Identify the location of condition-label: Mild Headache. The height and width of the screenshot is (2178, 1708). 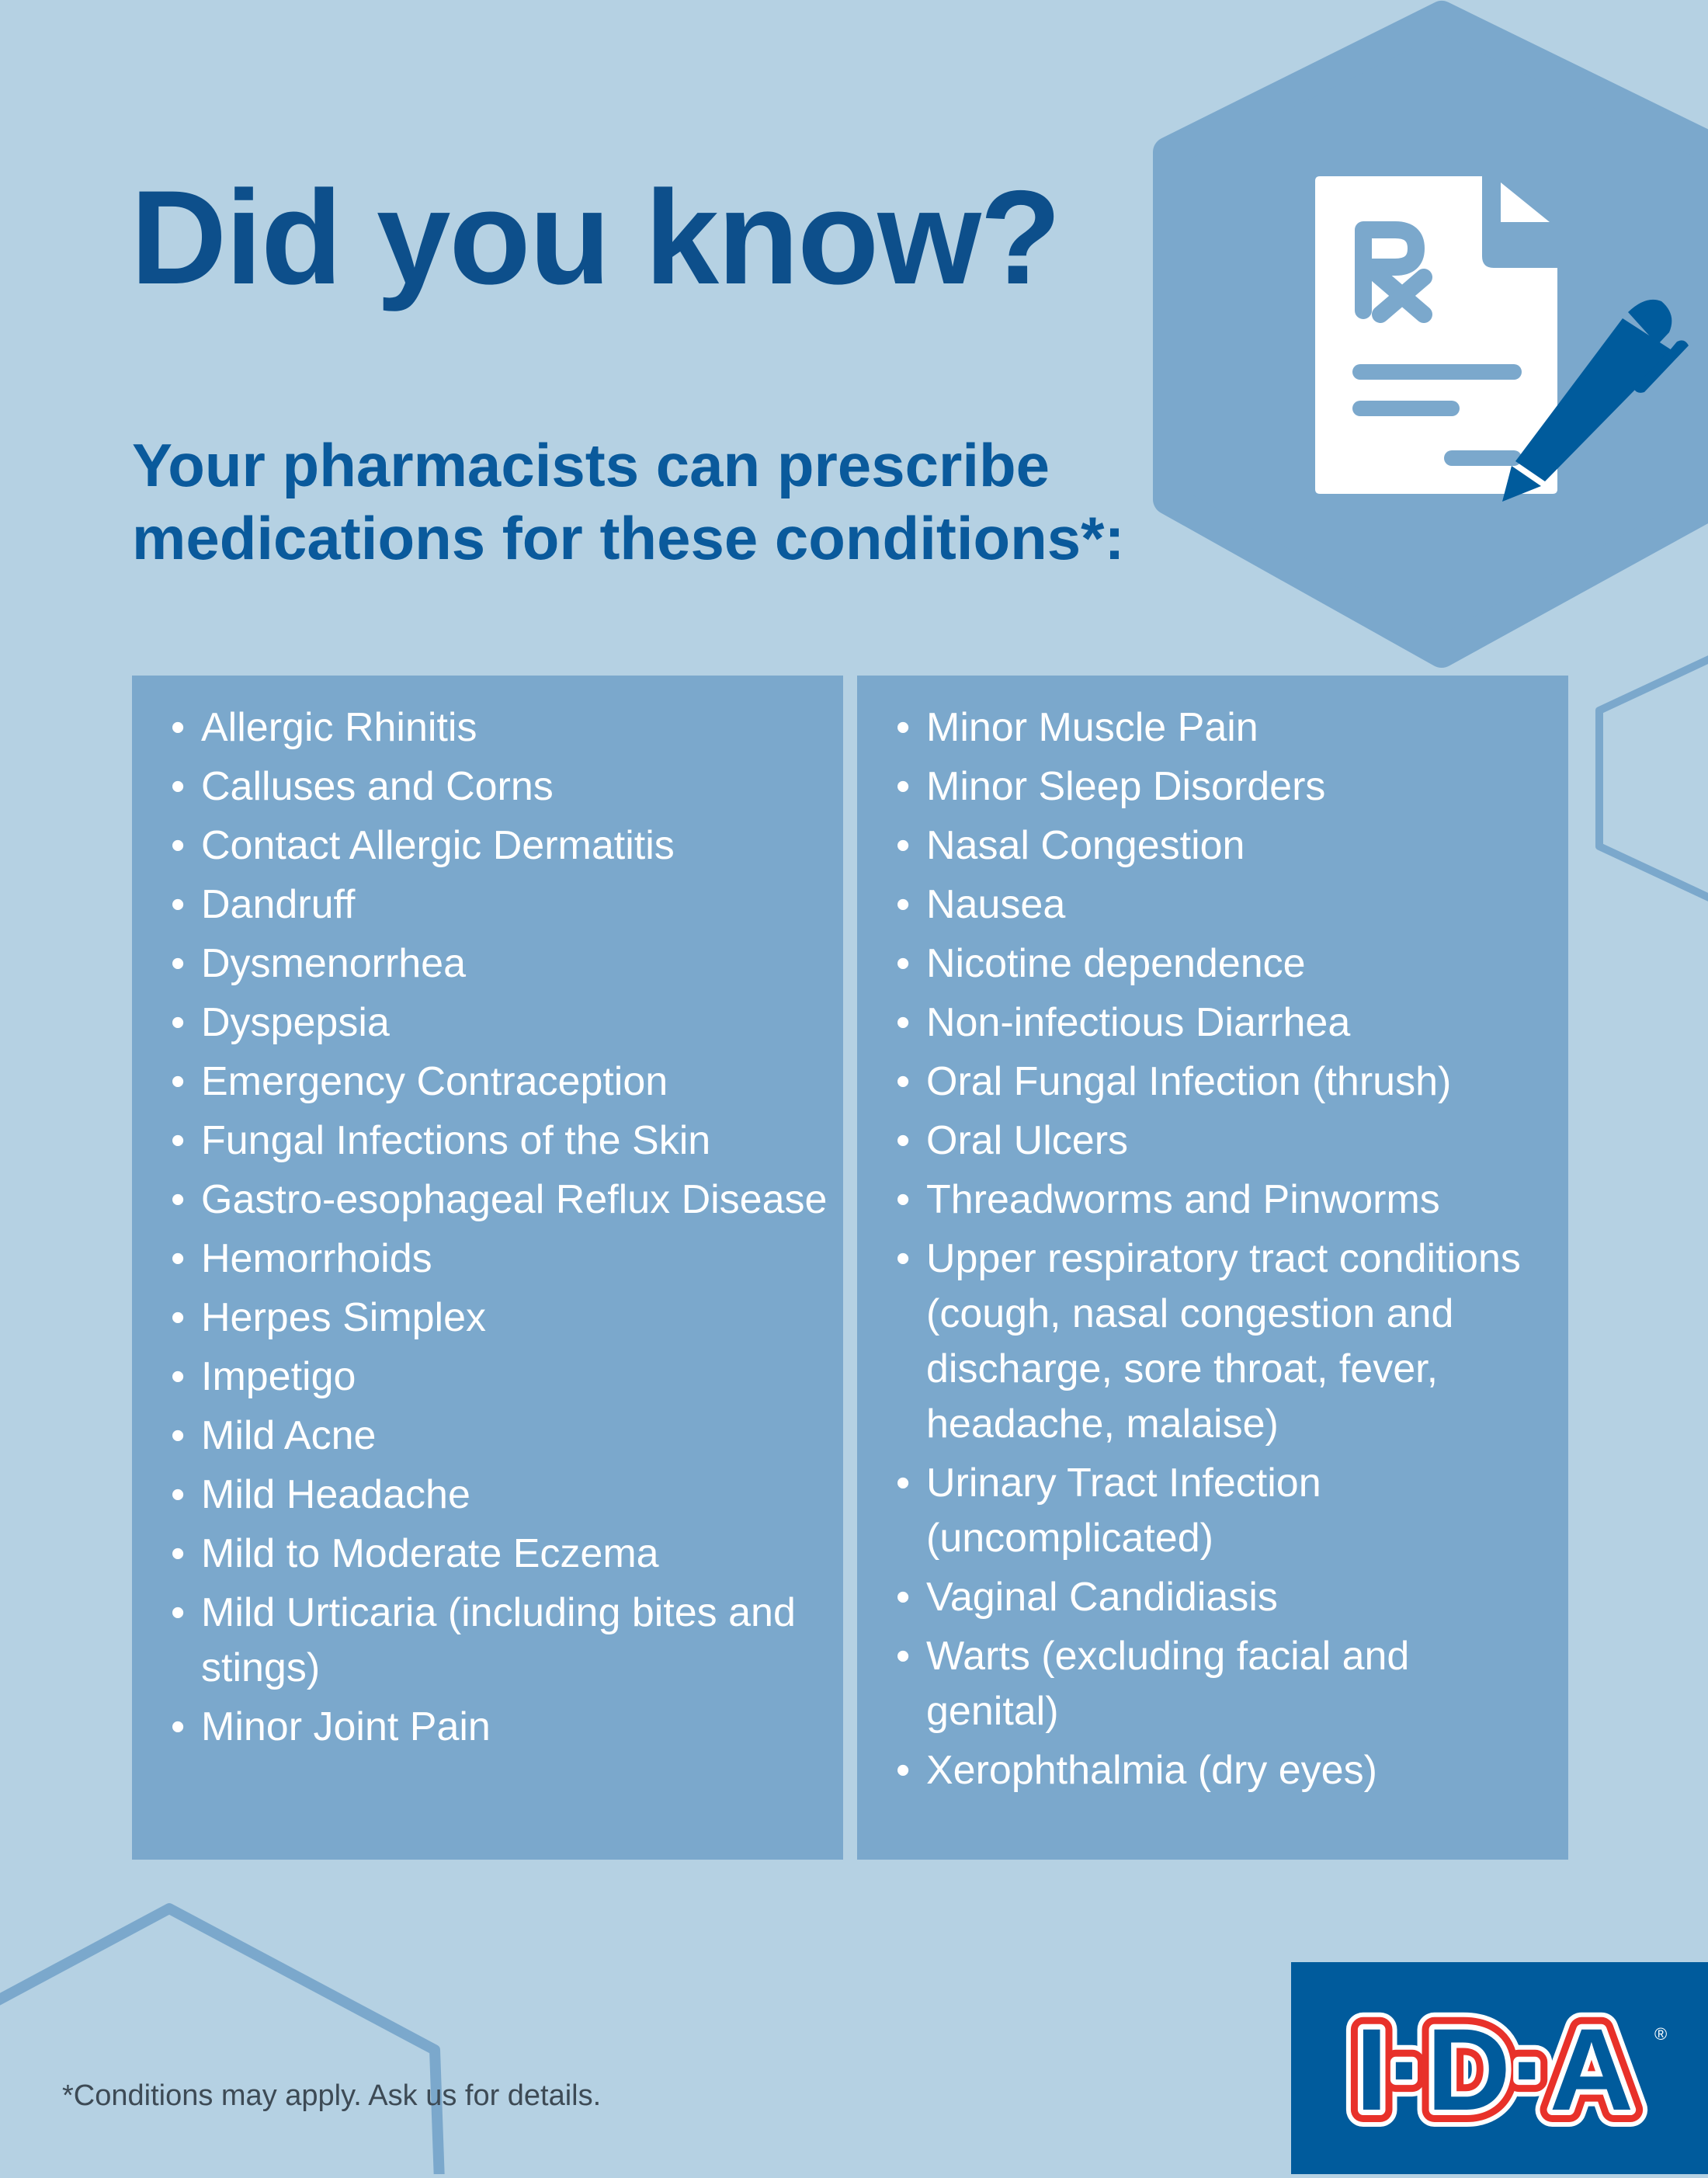
(335, 1494).